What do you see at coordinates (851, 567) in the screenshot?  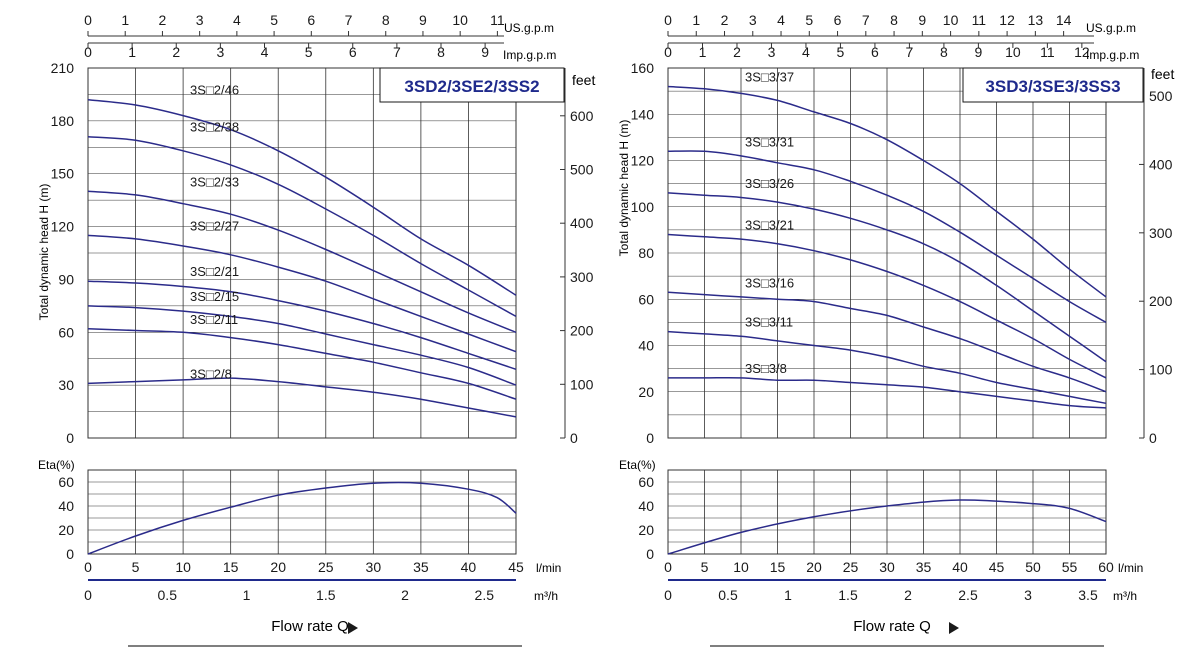 I see `lmin-tick-label: 25` at bounding box center [851, 567].